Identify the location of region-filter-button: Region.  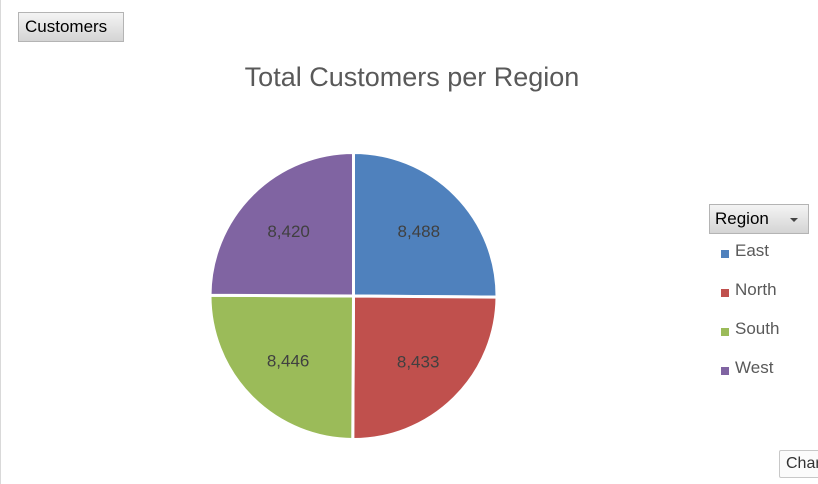
(759, 219).